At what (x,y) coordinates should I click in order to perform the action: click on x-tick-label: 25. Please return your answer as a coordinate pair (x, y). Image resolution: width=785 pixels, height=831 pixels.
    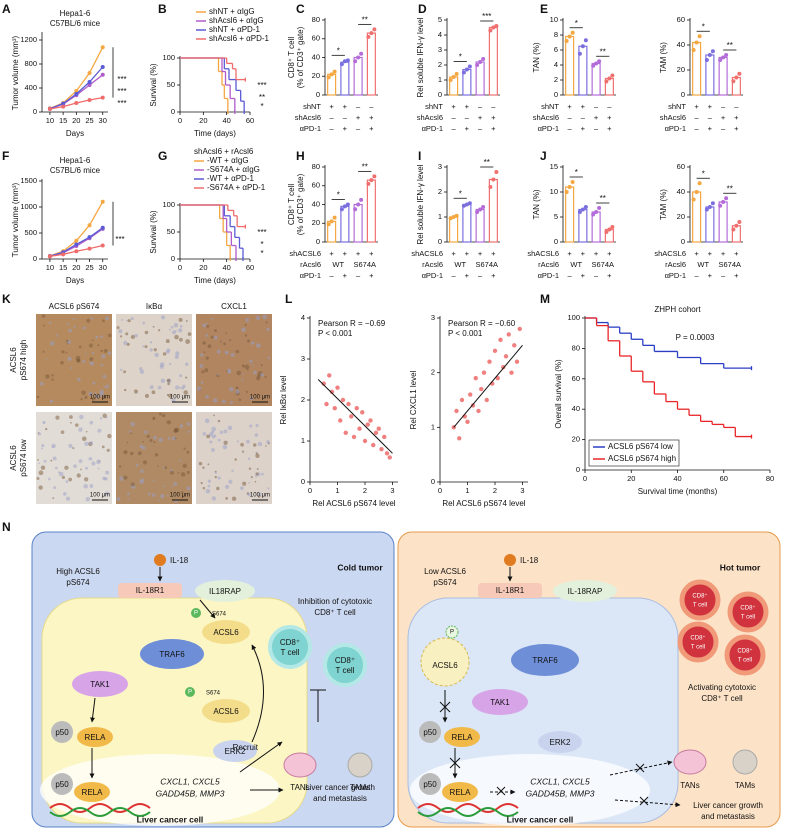
    Looking at the image, I should click on (89, 267).